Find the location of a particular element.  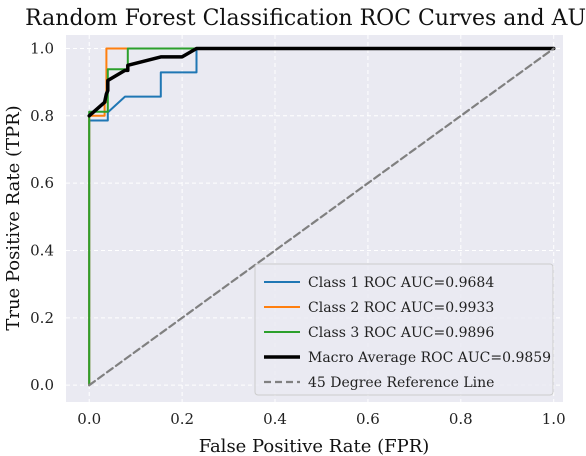

x-tick-label: 0.4 is located at coordinates (275, 419).